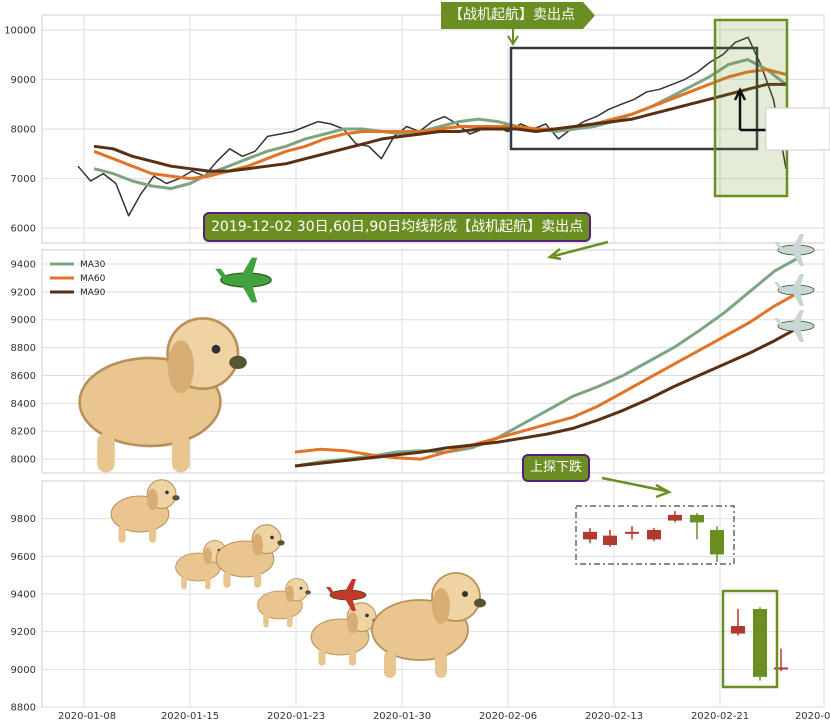 This screenshot has height=728, width=830. I want to click on top-callout: 【战机起航】卖出点, so click(518, 15).